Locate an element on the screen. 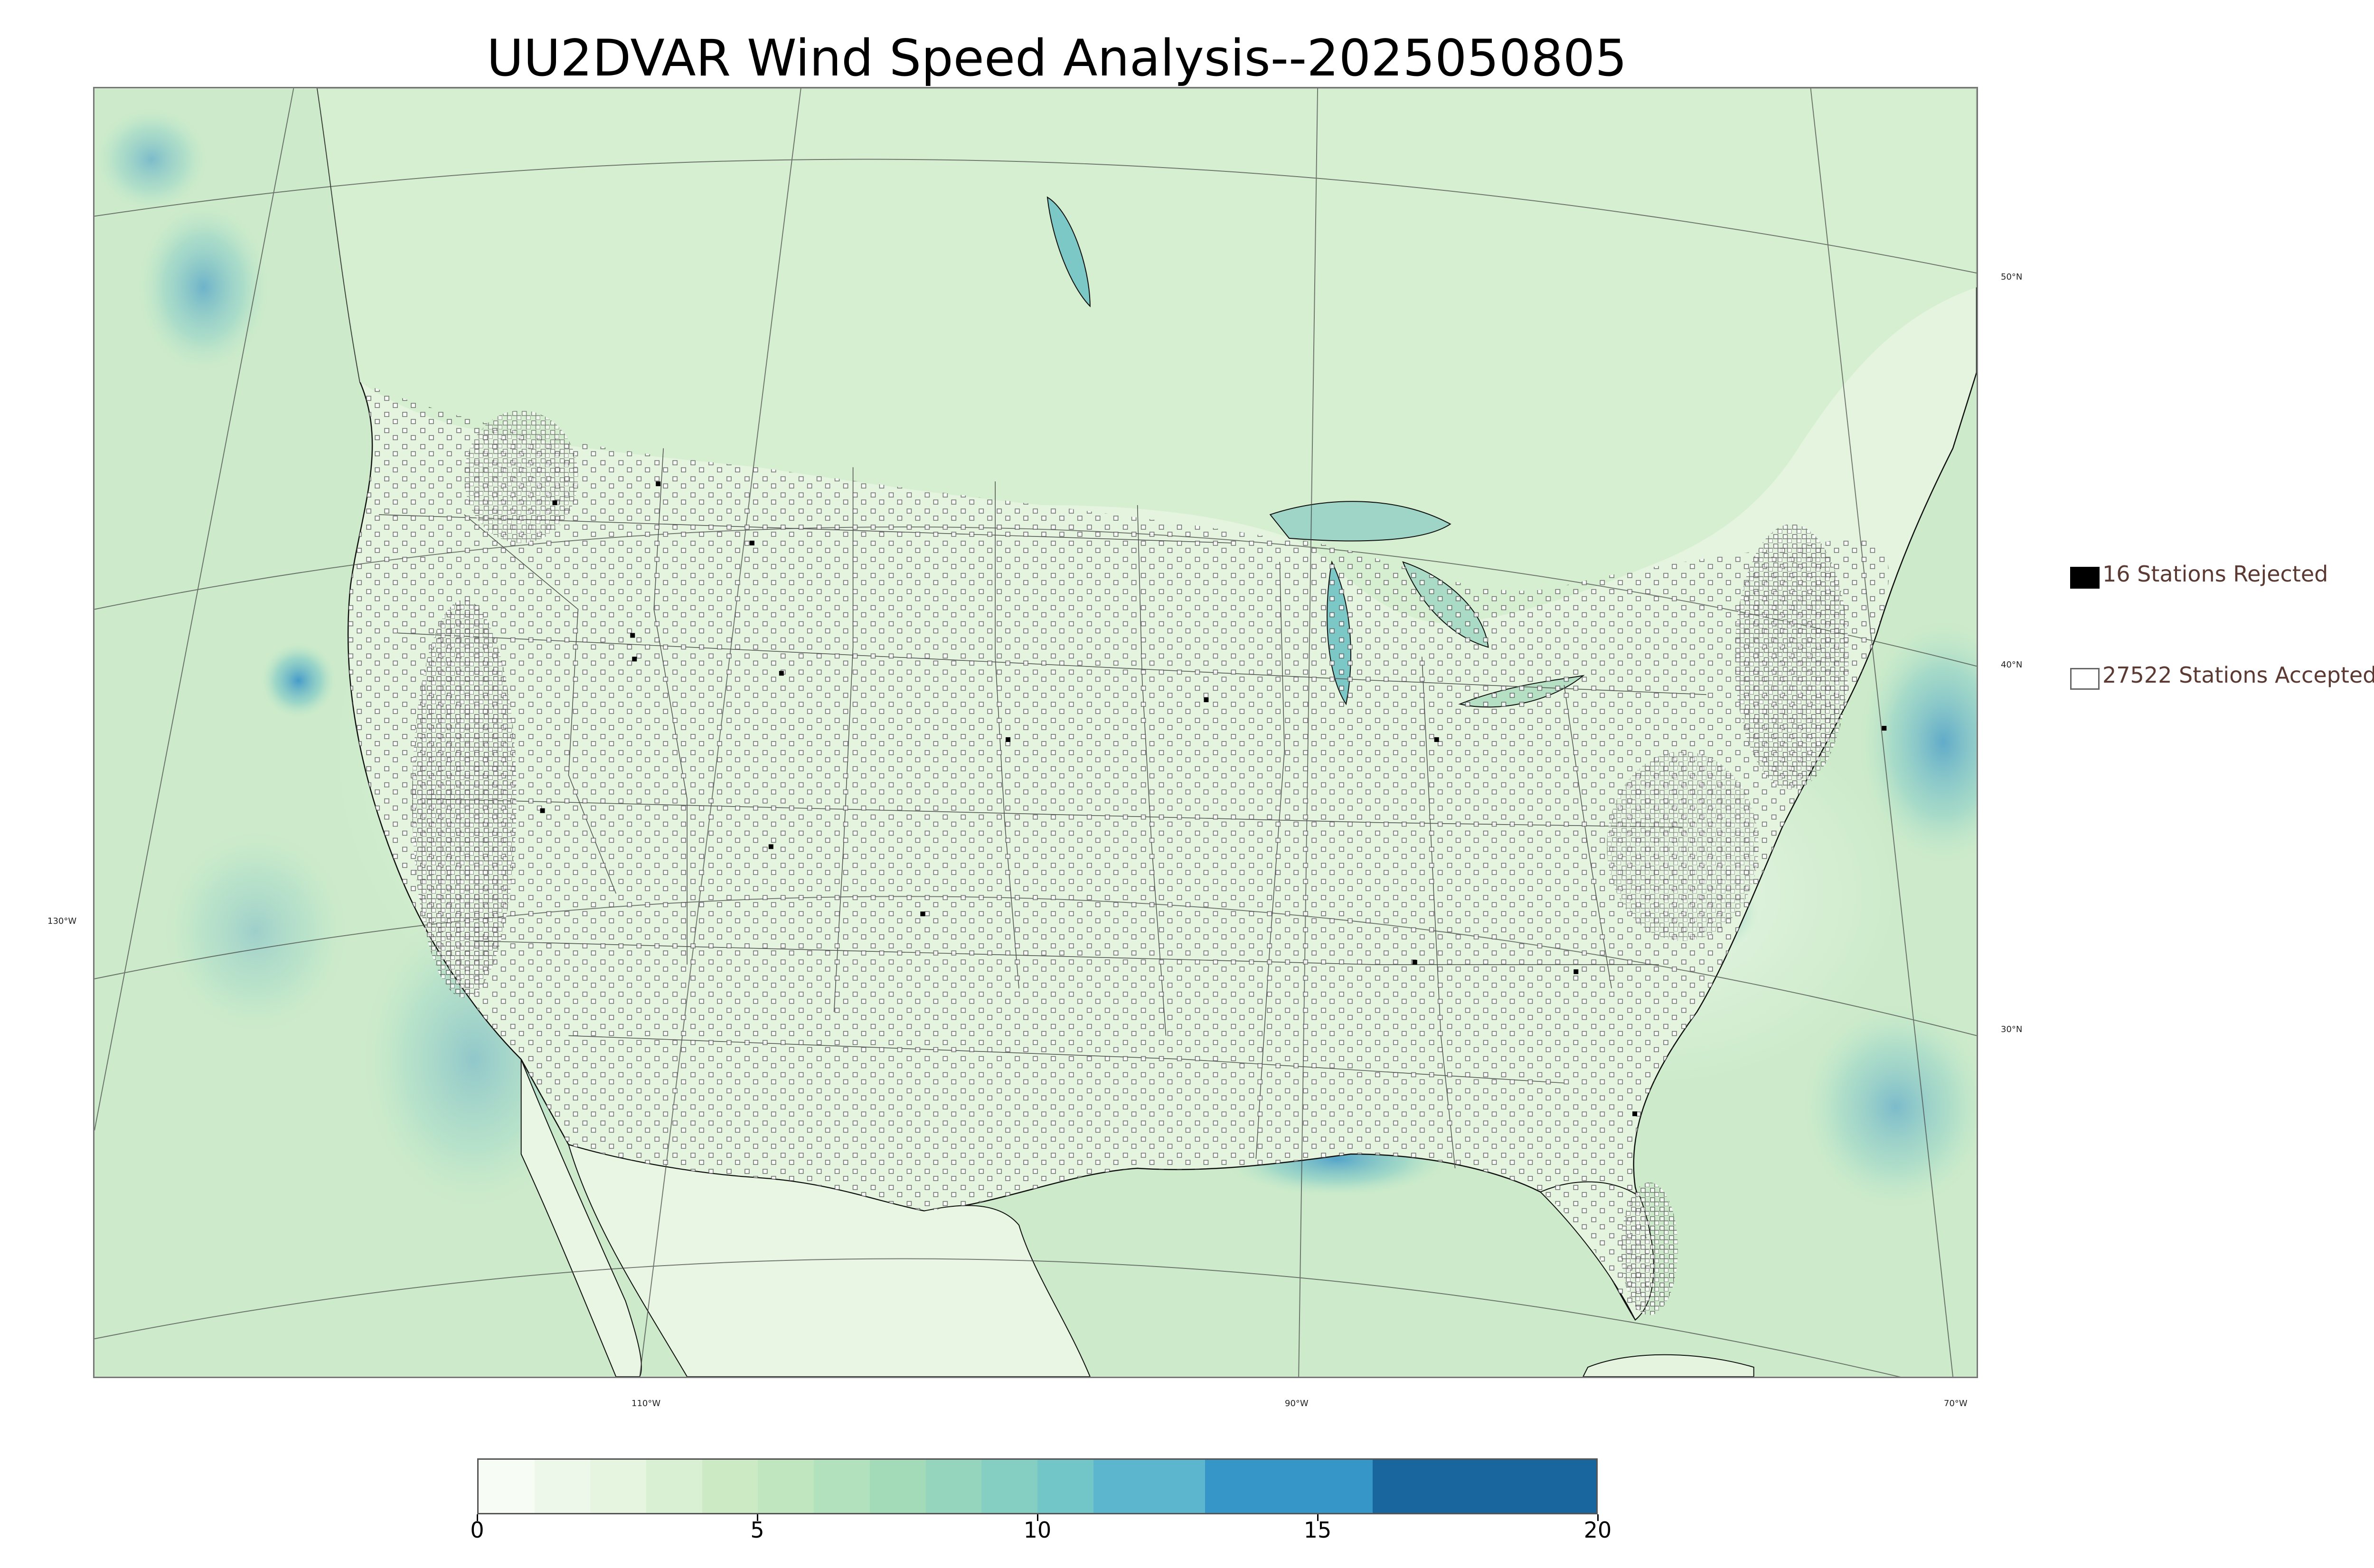 Image resolution: width=2374 pixels, height=1568 pixels. lon-label-110w: 110°W is located at coordinates (646, 1404).